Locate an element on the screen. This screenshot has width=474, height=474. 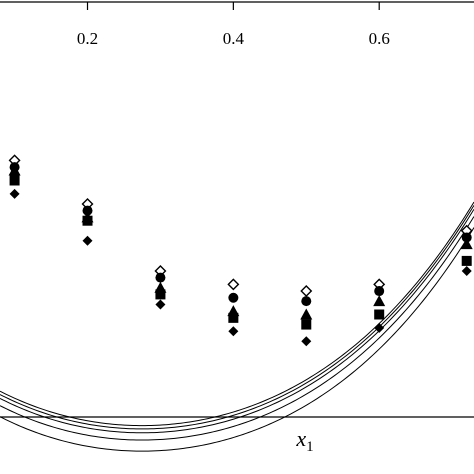
x-axis-label-main: x is located at coordinates (300, 438).